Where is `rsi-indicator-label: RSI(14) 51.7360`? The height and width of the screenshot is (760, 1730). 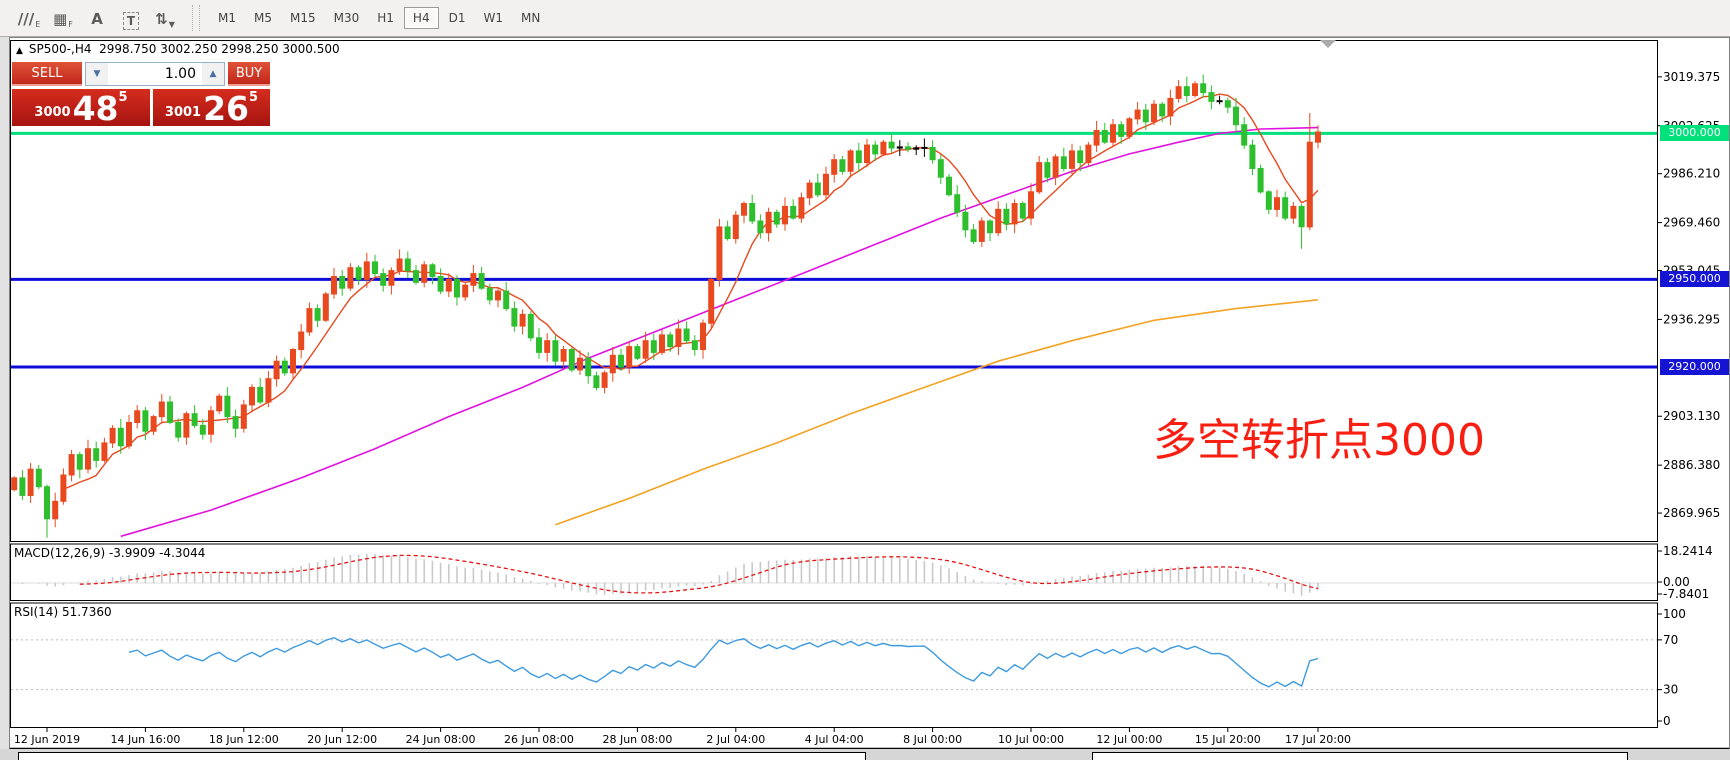 rsi-indicator-label: RSI(14) 51.7360 is located at coordinates (63, 612).